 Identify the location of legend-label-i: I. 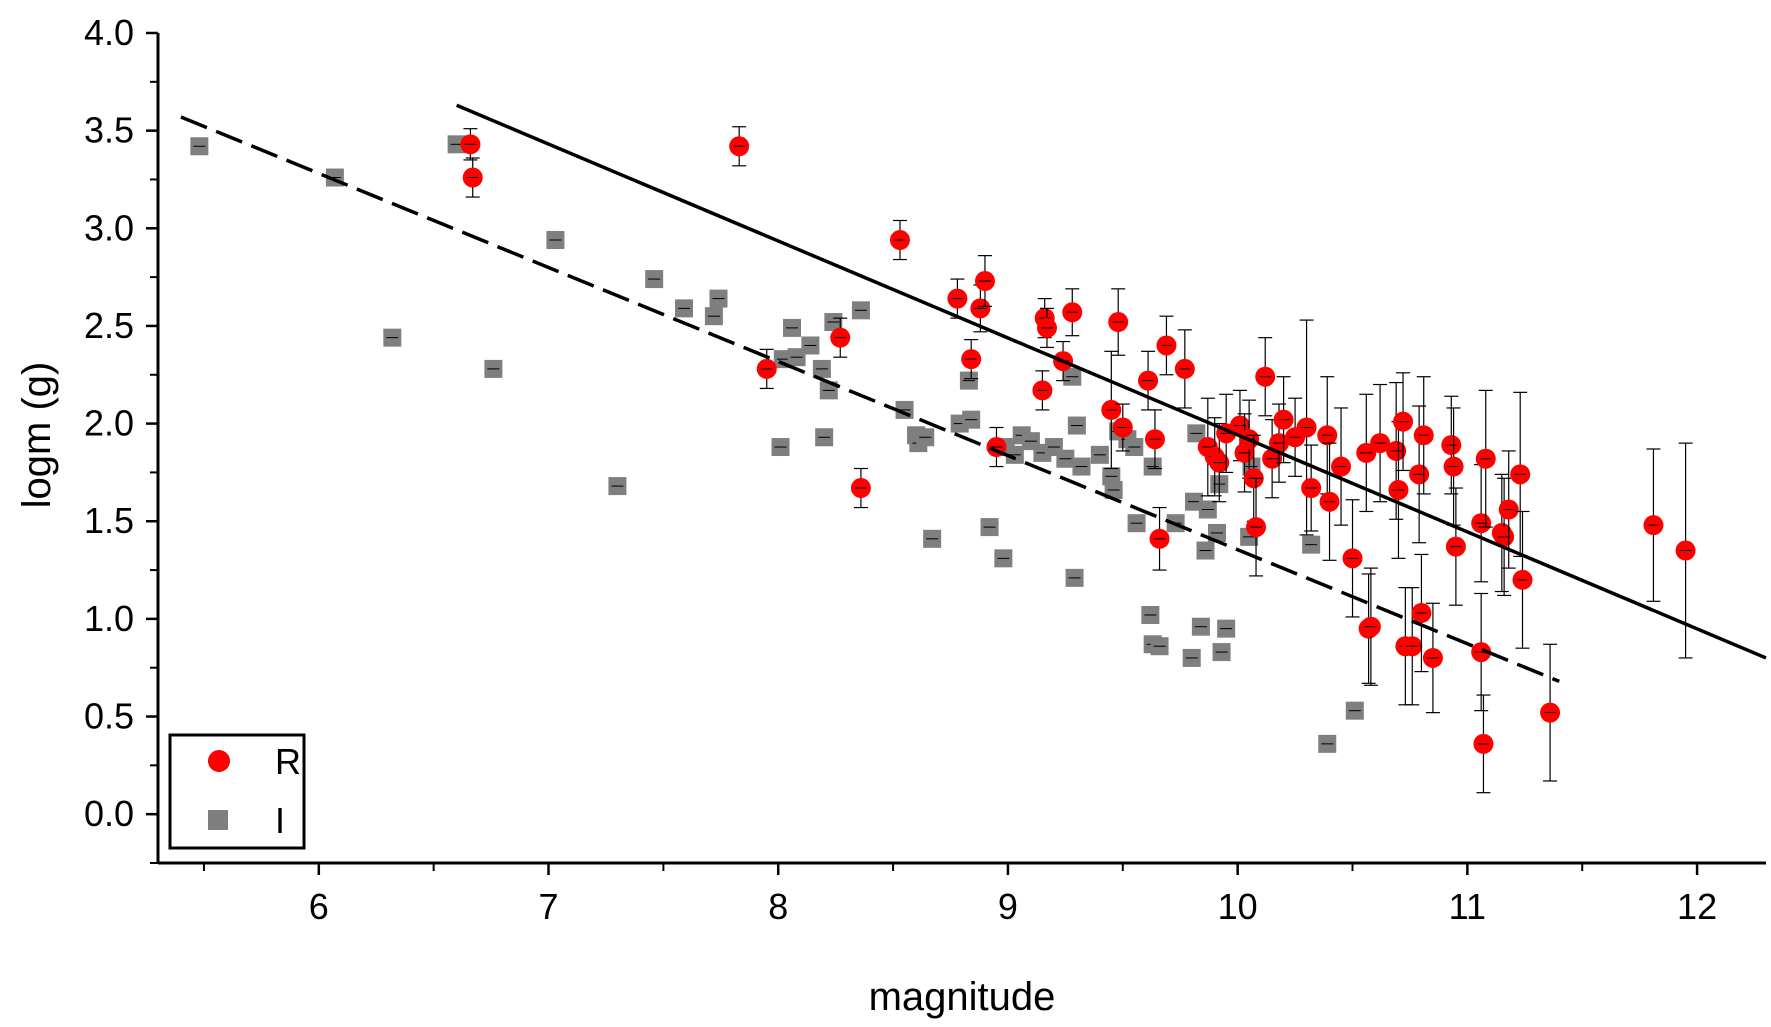
(280, 820).